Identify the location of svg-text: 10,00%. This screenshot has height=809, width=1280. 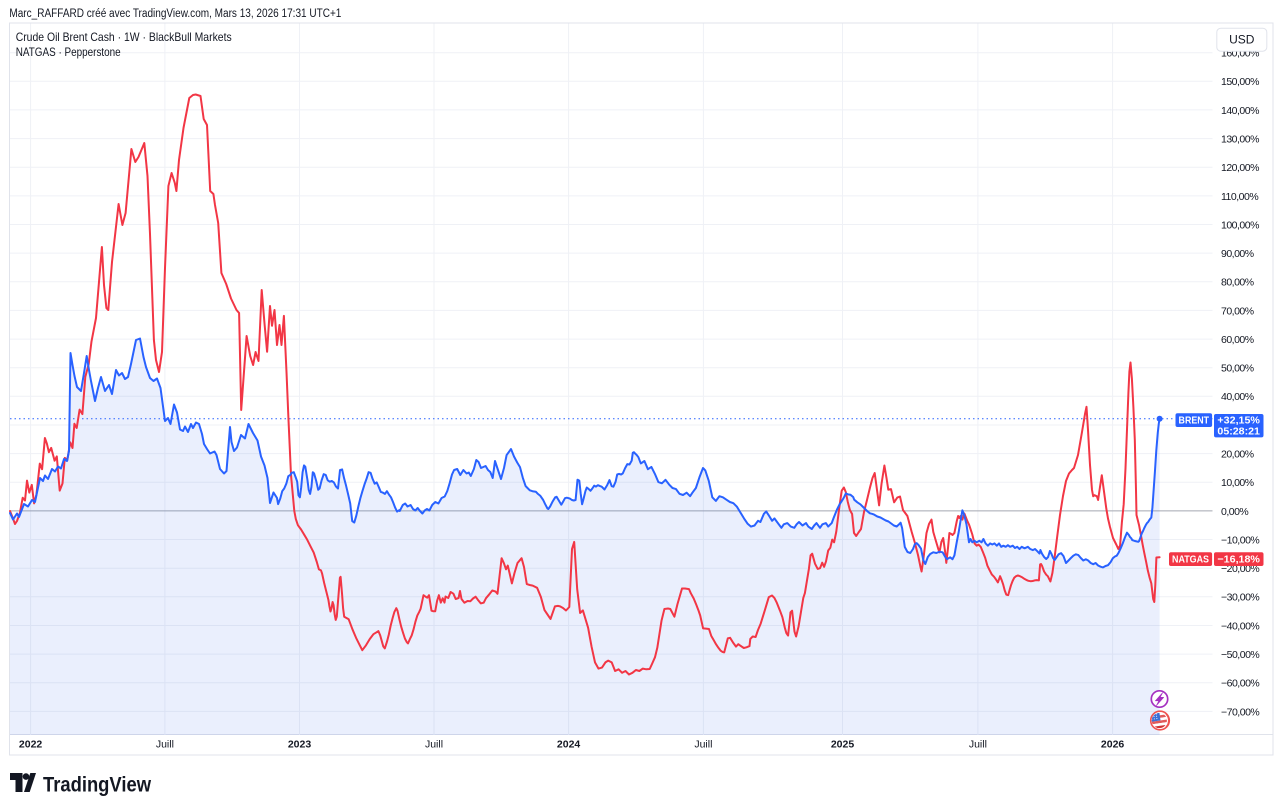
(1237, 483).